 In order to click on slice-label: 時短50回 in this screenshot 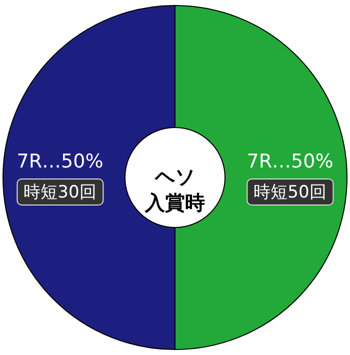, I will do `click(290, 191)`.